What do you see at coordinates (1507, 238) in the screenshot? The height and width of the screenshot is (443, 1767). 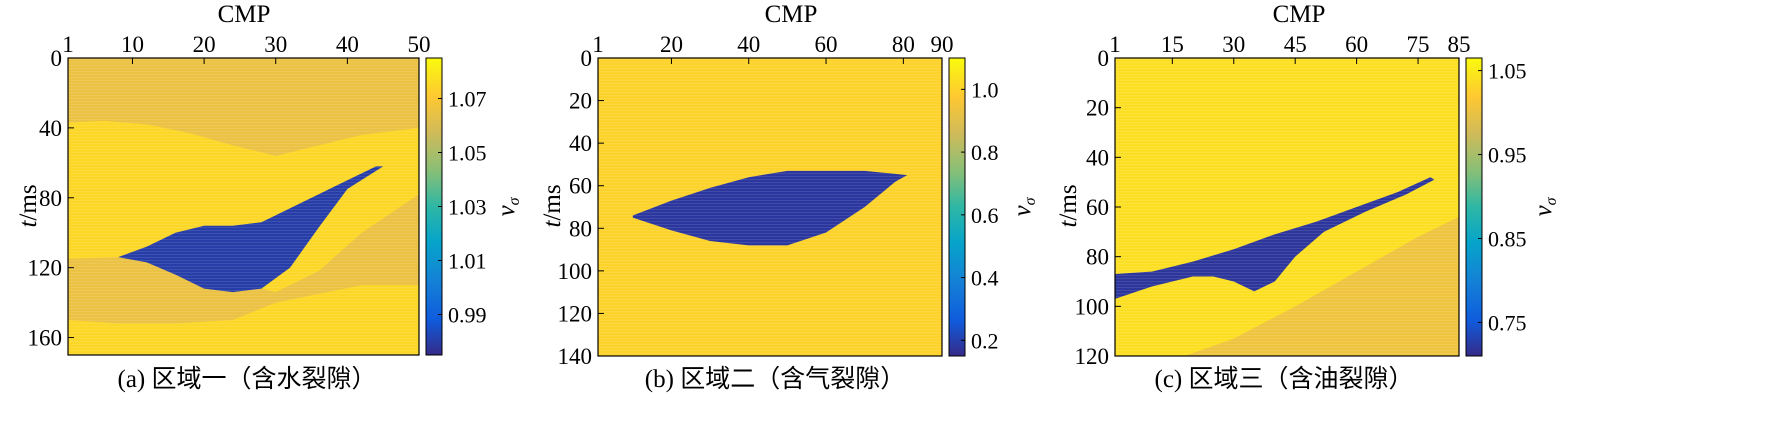 I see `colorbar-tick-label: 0.85` at bounding box center [1507, 238].